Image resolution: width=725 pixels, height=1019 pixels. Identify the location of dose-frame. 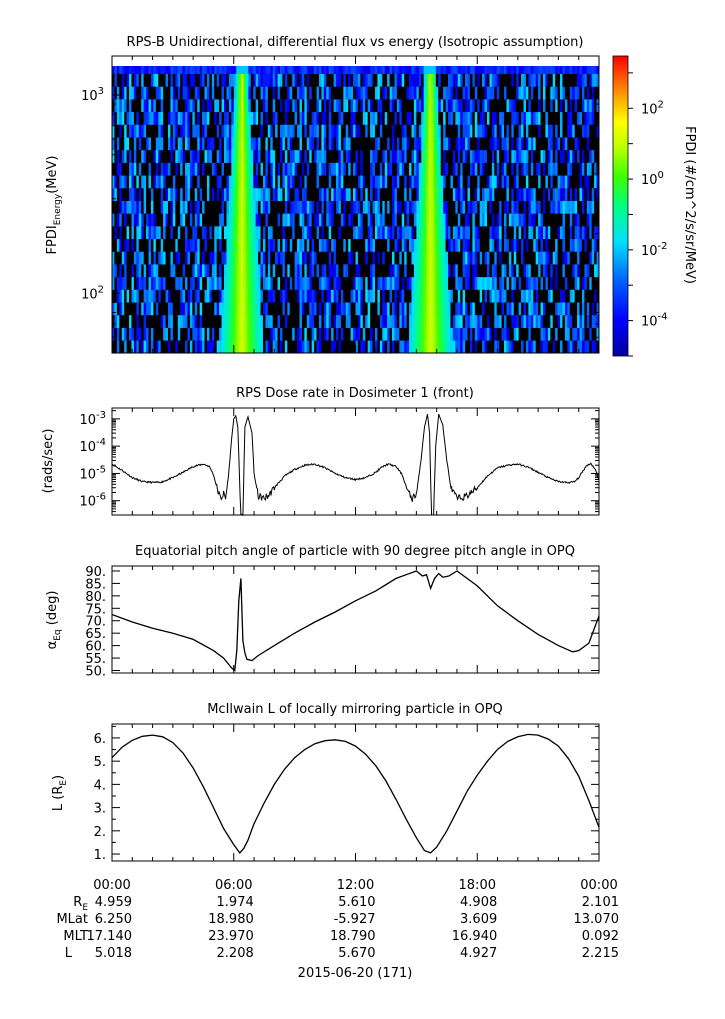
(355, 461).